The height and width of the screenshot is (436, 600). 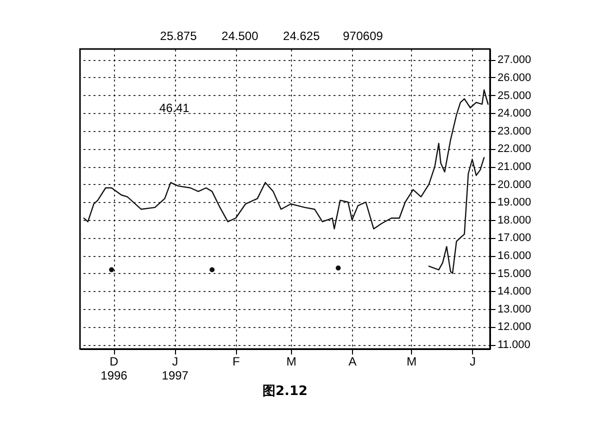 What do you see at coordinates (515, 78) in the screenshot?
I see `y-tick-label: 26.000` at bounding box center [515, 78].